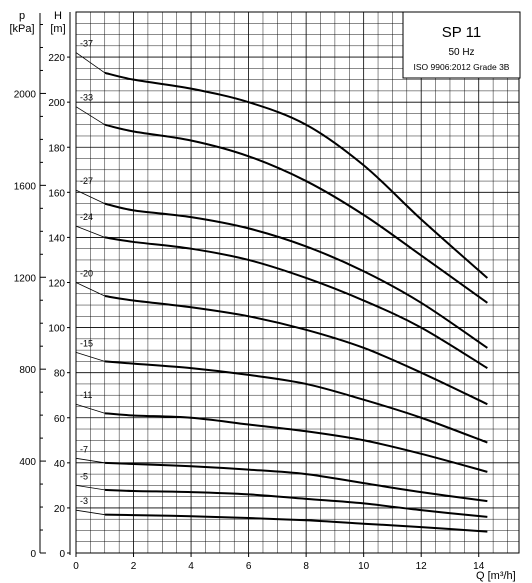  I want to click on h-axis-tick-label: 100, so click(56, 329).